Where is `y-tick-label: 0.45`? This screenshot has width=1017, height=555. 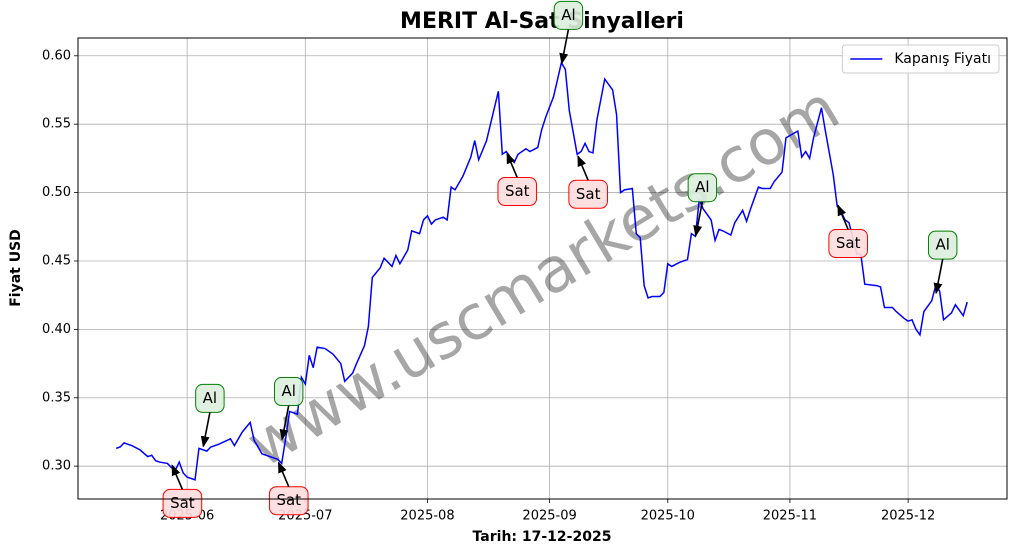 y-tick-label: 0.45 is located at coordinates (56, 260).